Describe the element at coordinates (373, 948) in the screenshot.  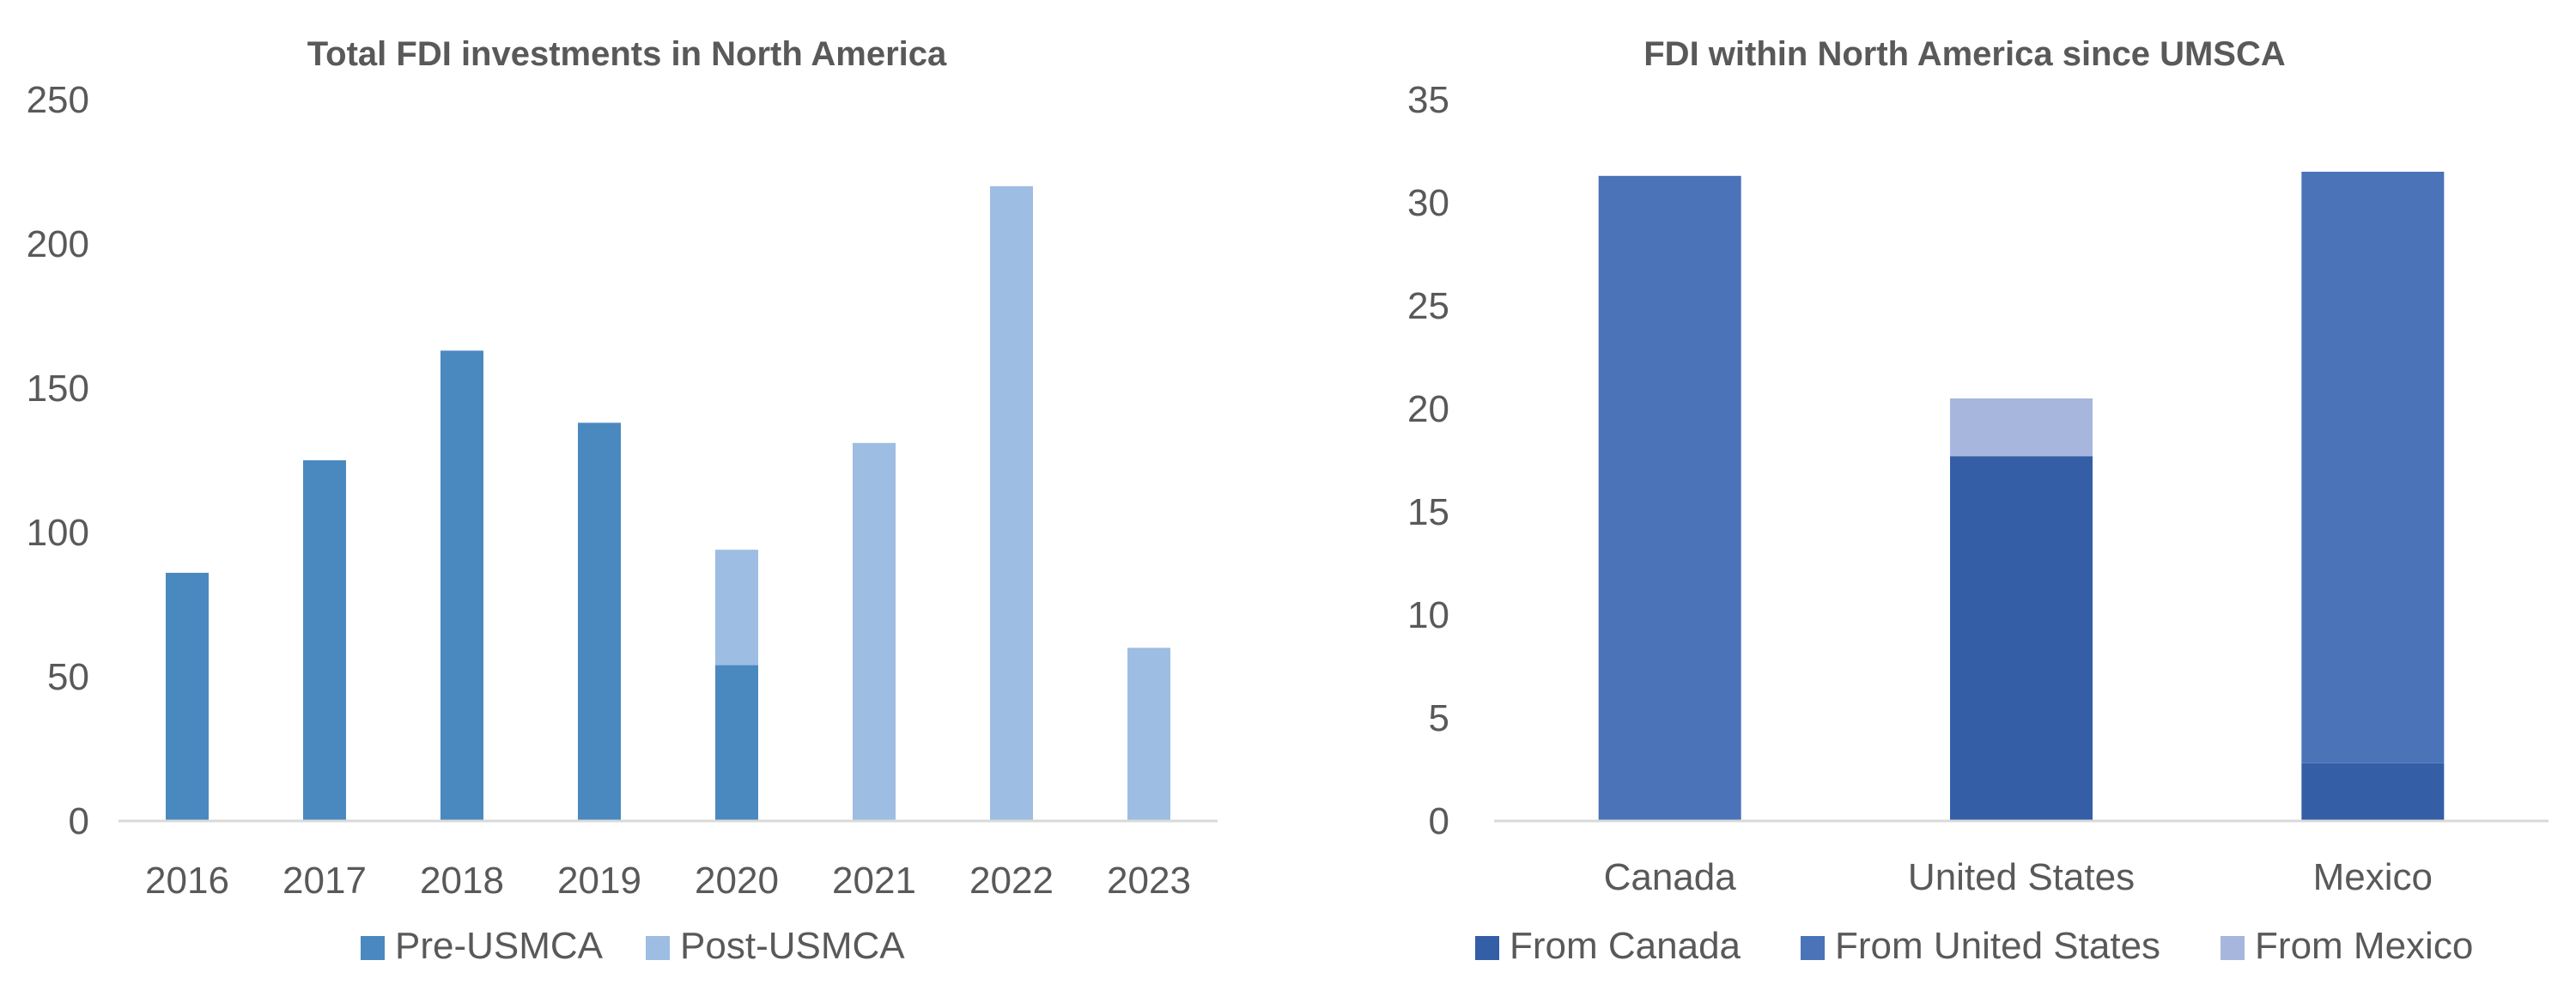
I see `chart1-legend-swatch-pre-usmca` at that location.